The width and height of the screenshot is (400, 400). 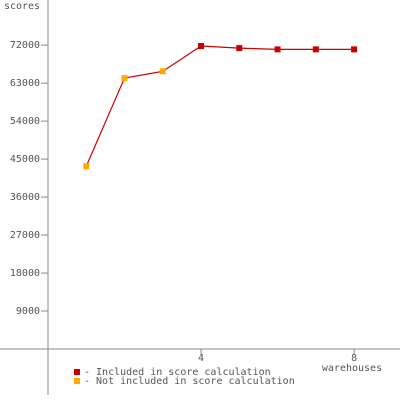 I want to click on y-tick-label: 63000, so click(x=25, y=83).